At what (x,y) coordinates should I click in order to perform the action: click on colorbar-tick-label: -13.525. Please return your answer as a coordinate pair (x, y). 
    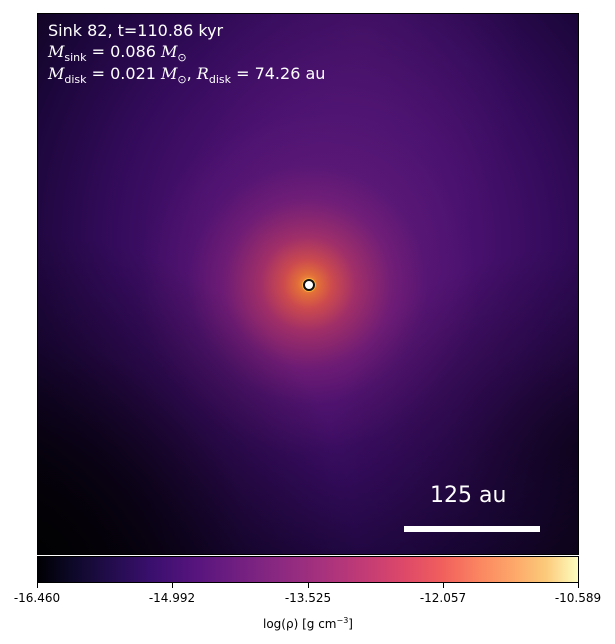
    Looking at the image, I should click on (308, 598).